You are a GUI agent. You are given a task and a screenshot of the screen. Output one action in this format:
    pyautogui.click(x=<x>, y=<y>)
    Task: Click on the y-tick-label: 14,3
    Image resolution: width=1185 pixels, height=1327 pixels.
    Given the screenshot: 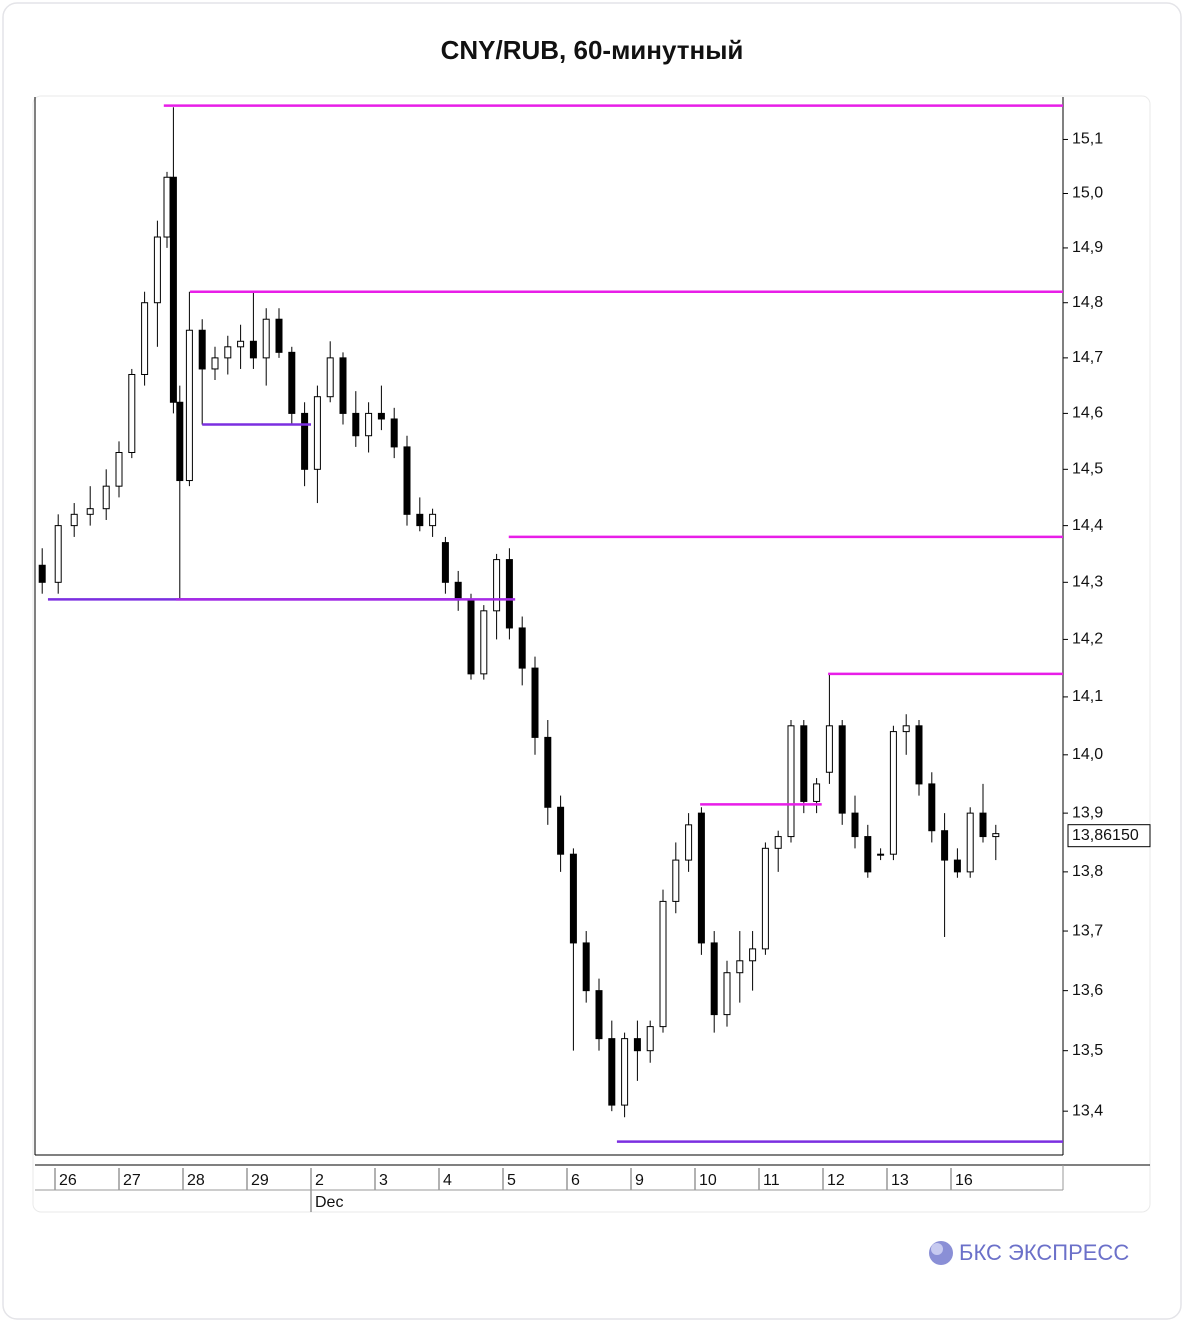 What is the action you would take?
    pyautogui.click(x=1087, y=582)
    